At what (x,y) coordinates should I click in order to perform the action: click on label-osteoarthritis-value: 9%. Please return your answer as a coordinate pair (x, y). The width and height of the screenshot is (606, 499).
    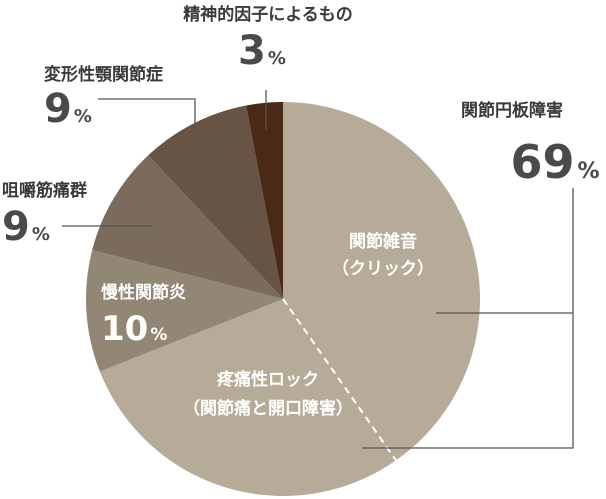
    Looking at the image, I should click on (68, 109).